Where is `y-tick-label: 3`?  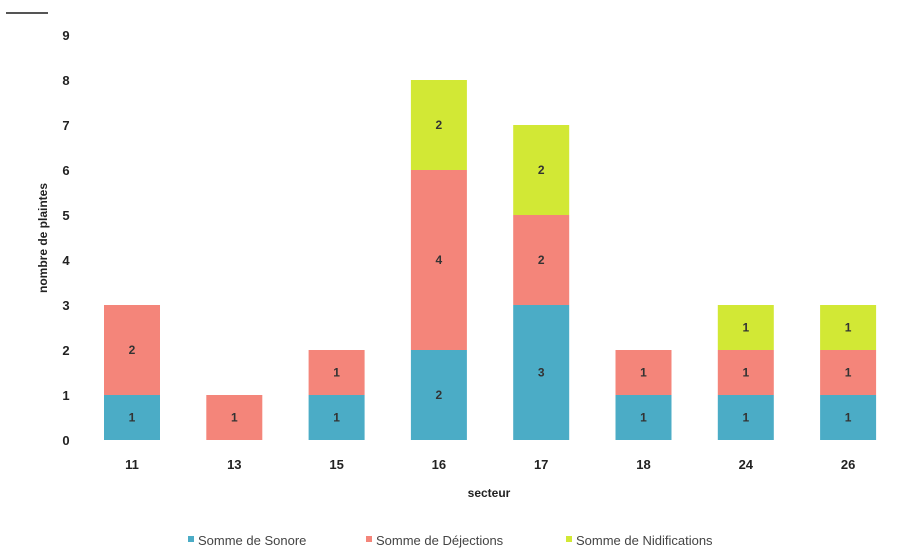
y-tick-label: 3 is located at coordinates (65, 305).